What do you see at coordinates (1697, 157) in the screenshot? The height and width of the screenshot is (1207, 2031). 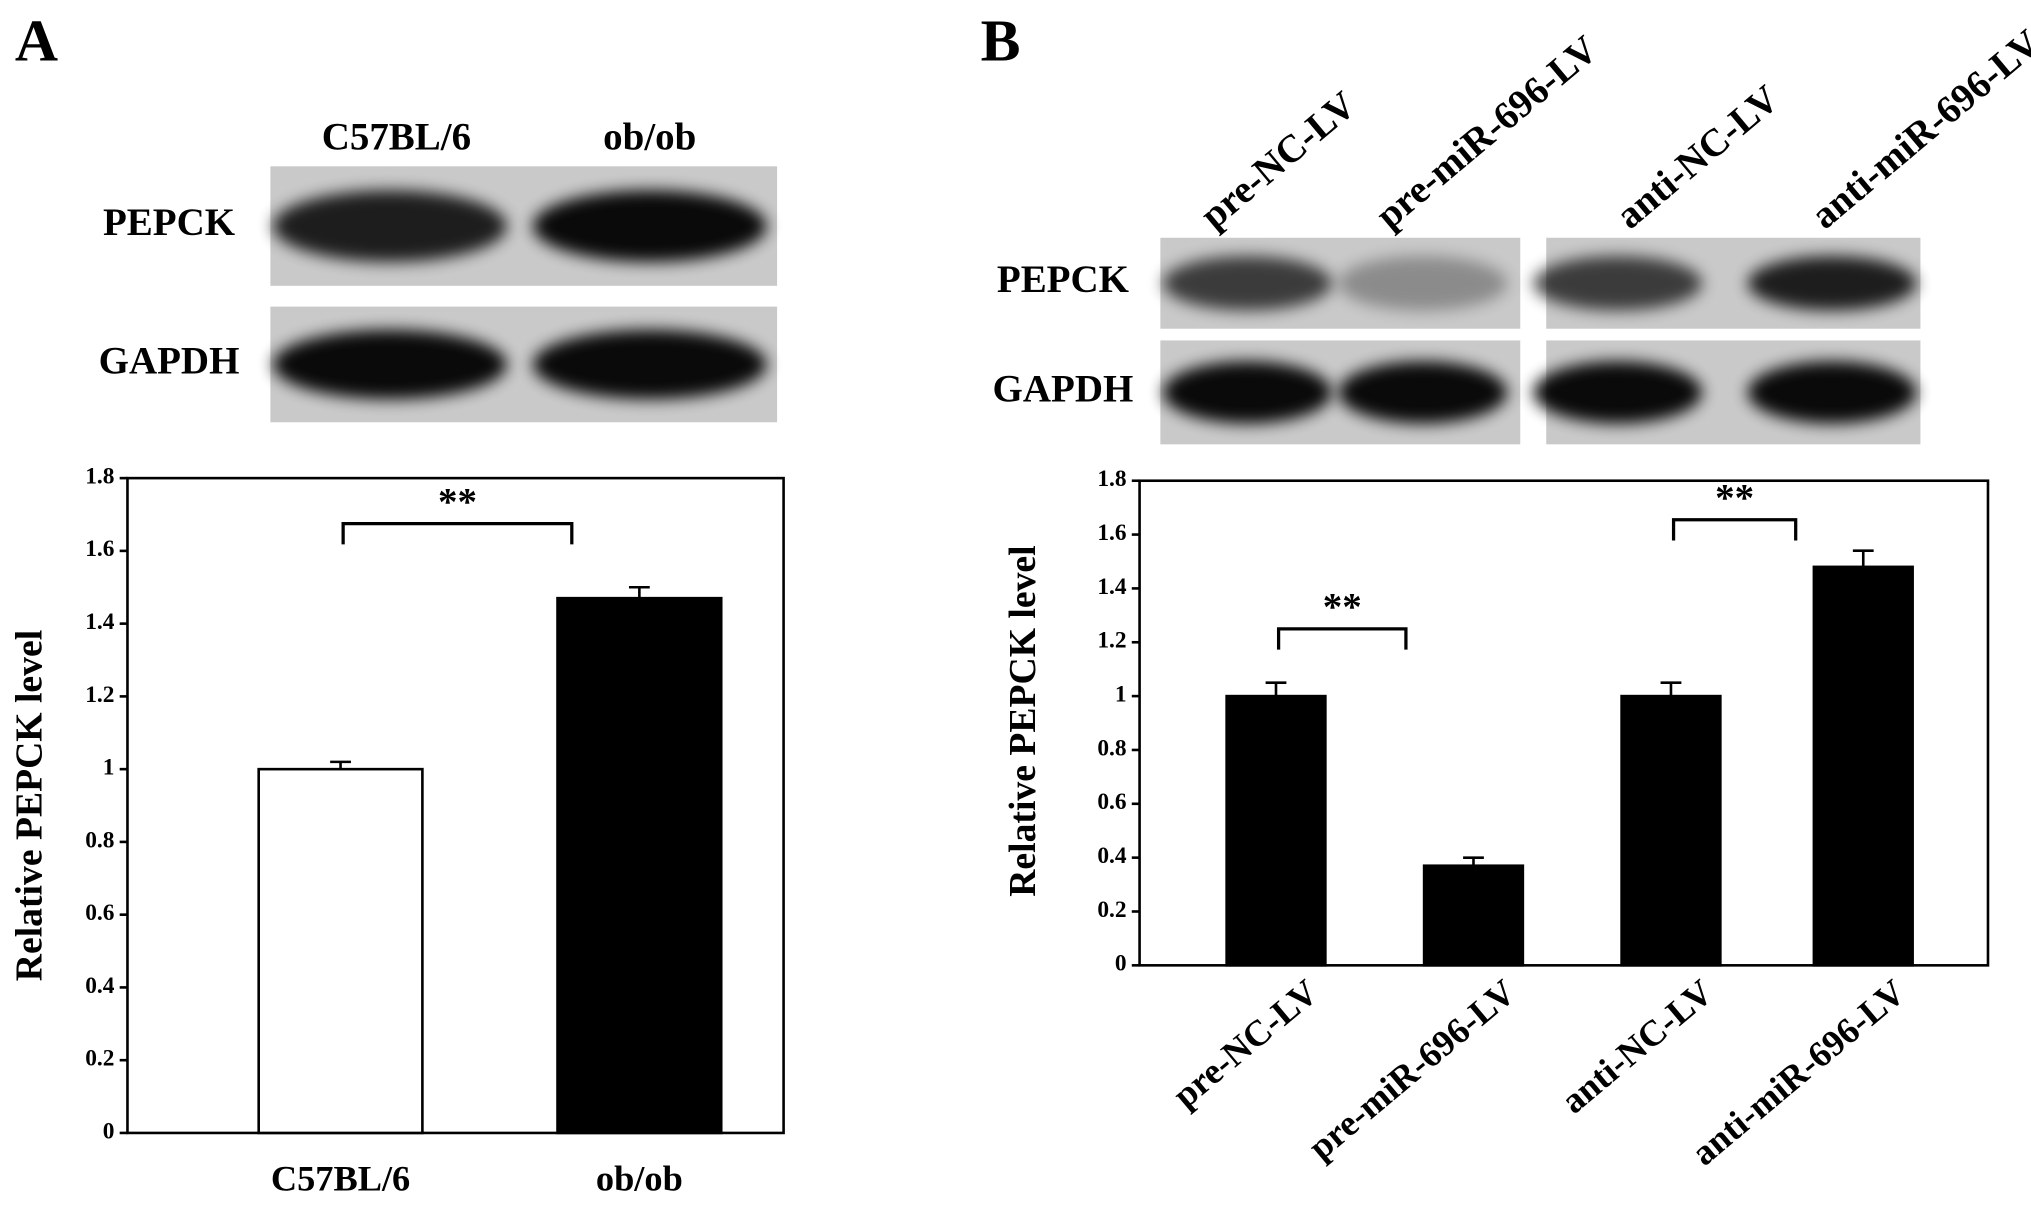 I see `blot-lane-label: anti-NC-LV` at bounding box center [1697, 157].